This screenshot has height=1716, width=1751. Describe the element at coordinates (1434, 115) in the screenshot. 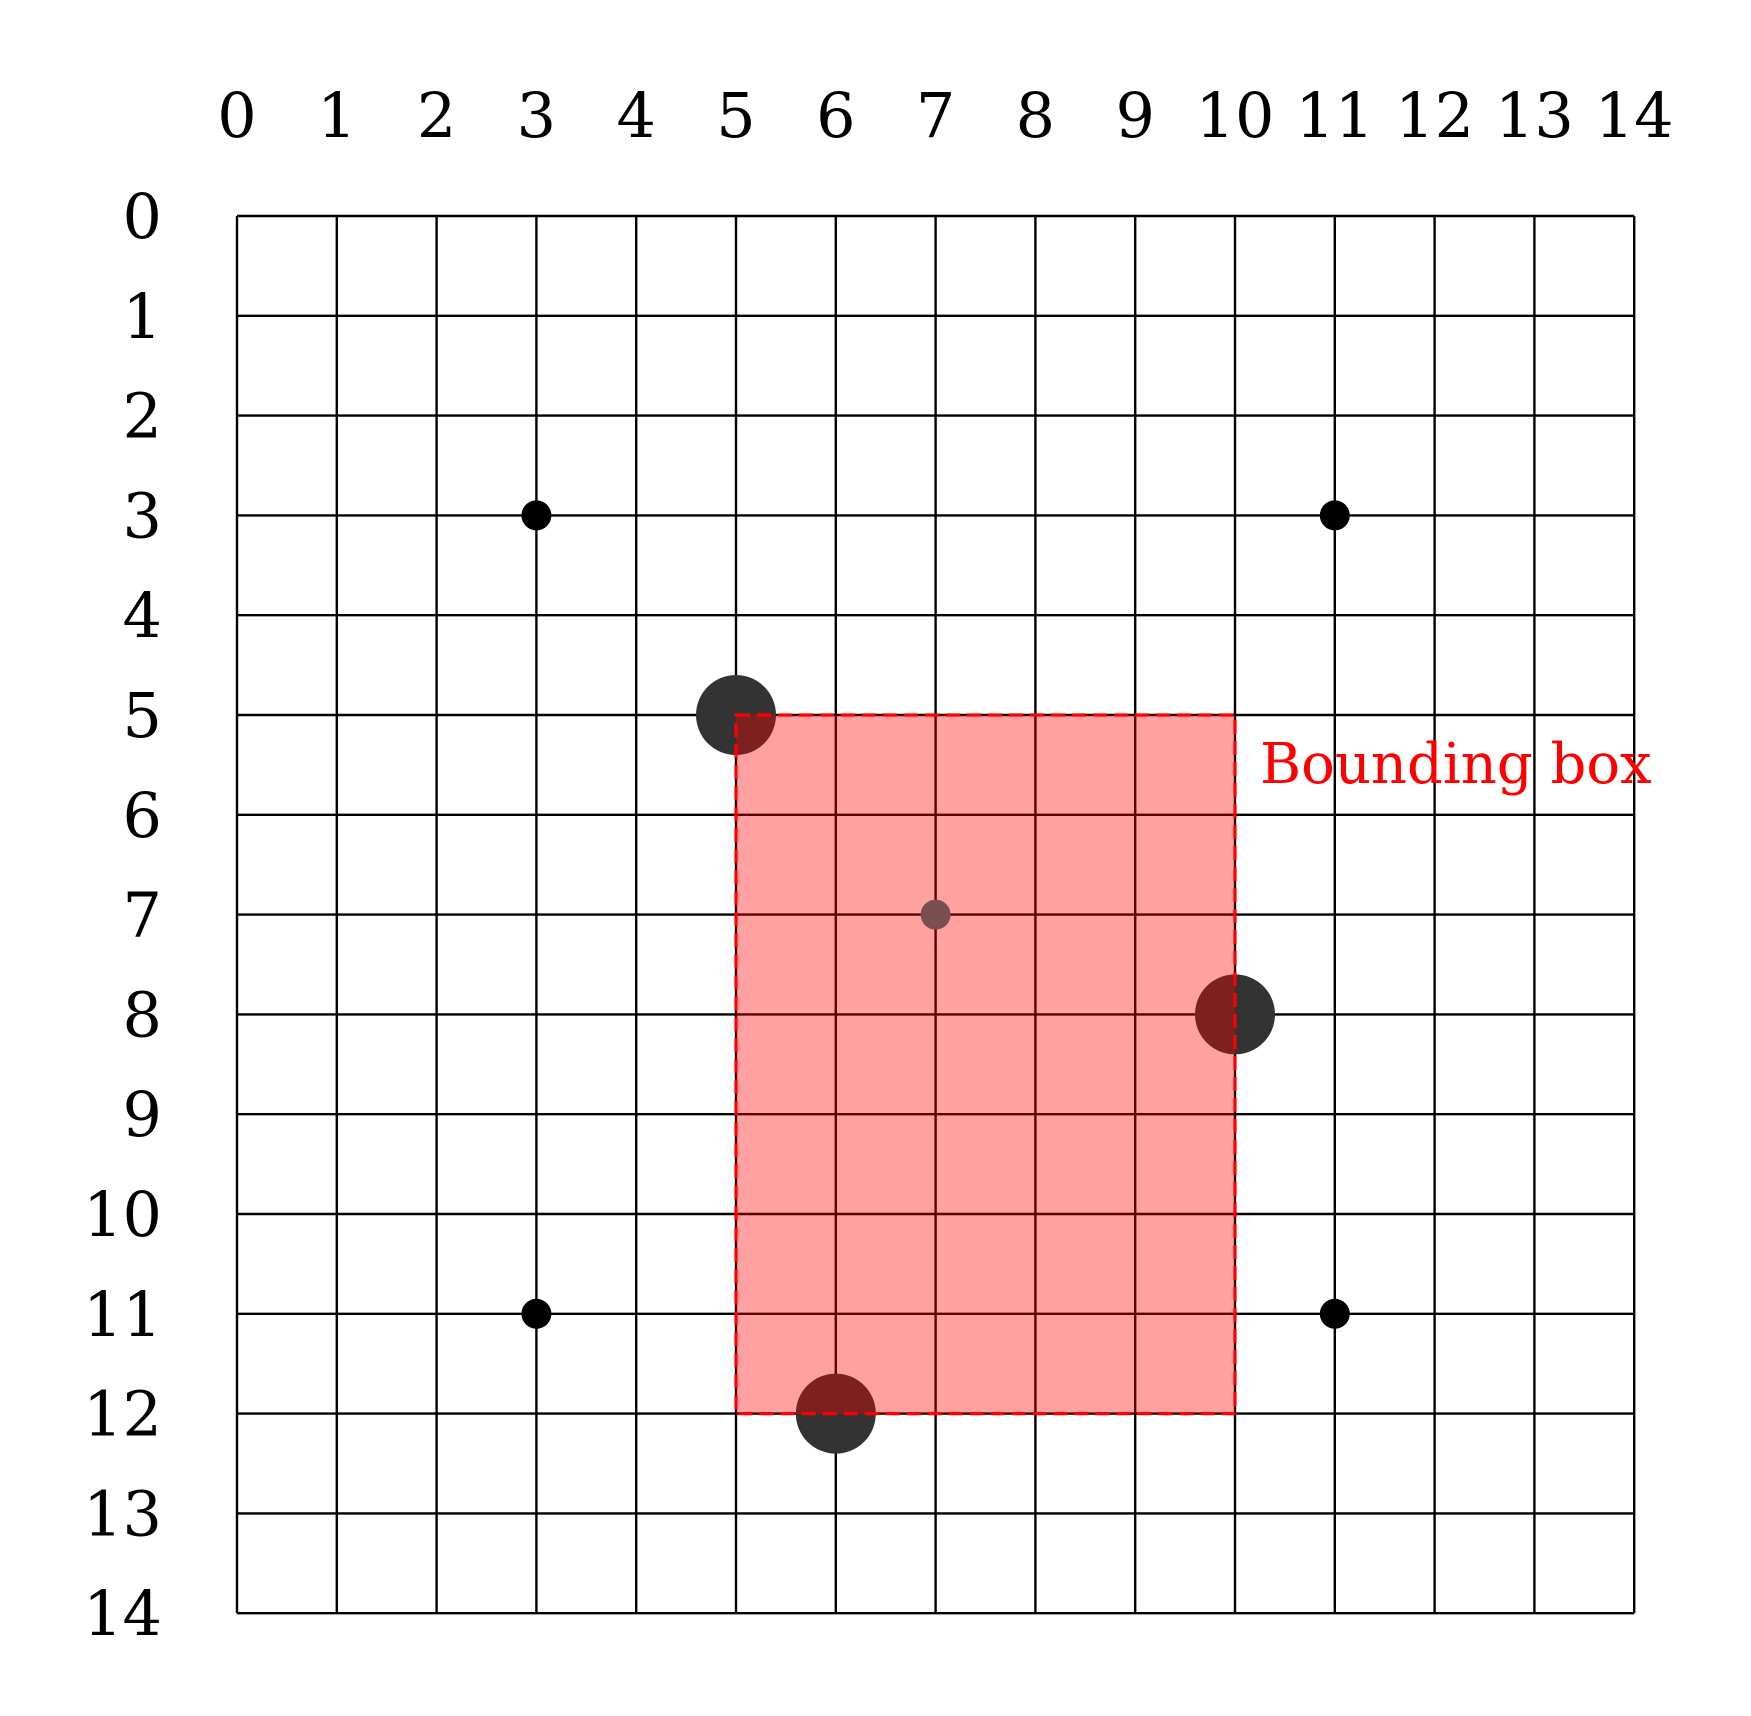

I see `column-label: 12` at that location.